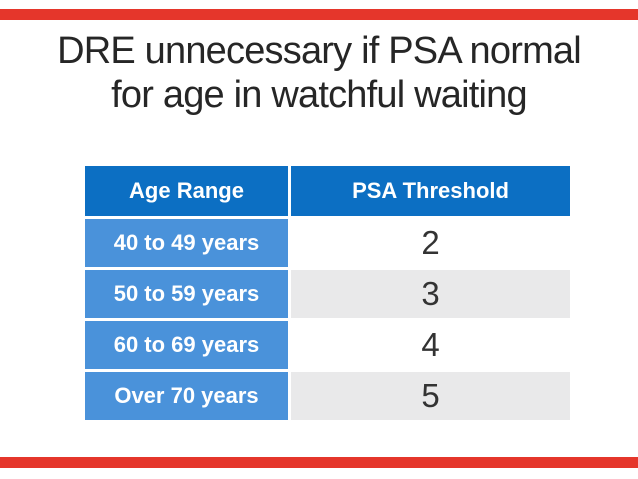 This screenshot has height=479, width=638. I want to click on column-header-age-range: Age Range, so click(186, 191).